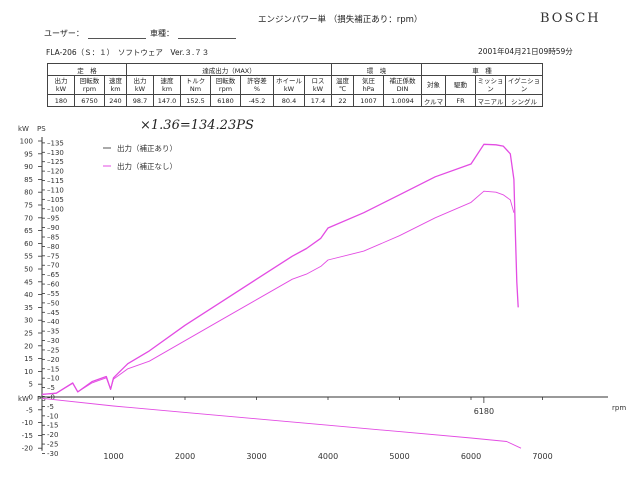  What do you see at coordinates (31, 398) in the screenshot?
I see `y-tick-label-kw: 0` at bounding box center [31, 398].